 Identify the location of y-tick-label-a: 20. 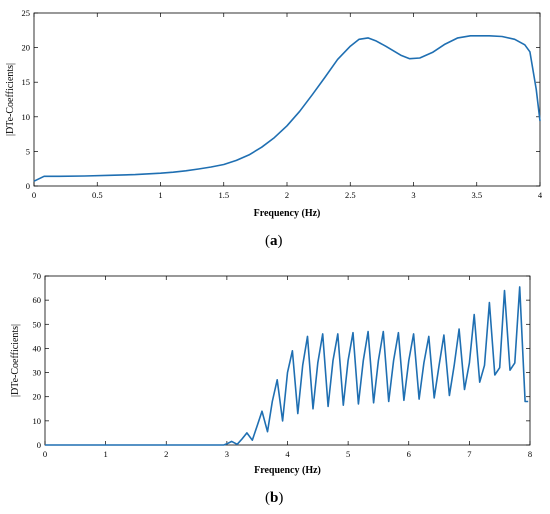
(26, 48).